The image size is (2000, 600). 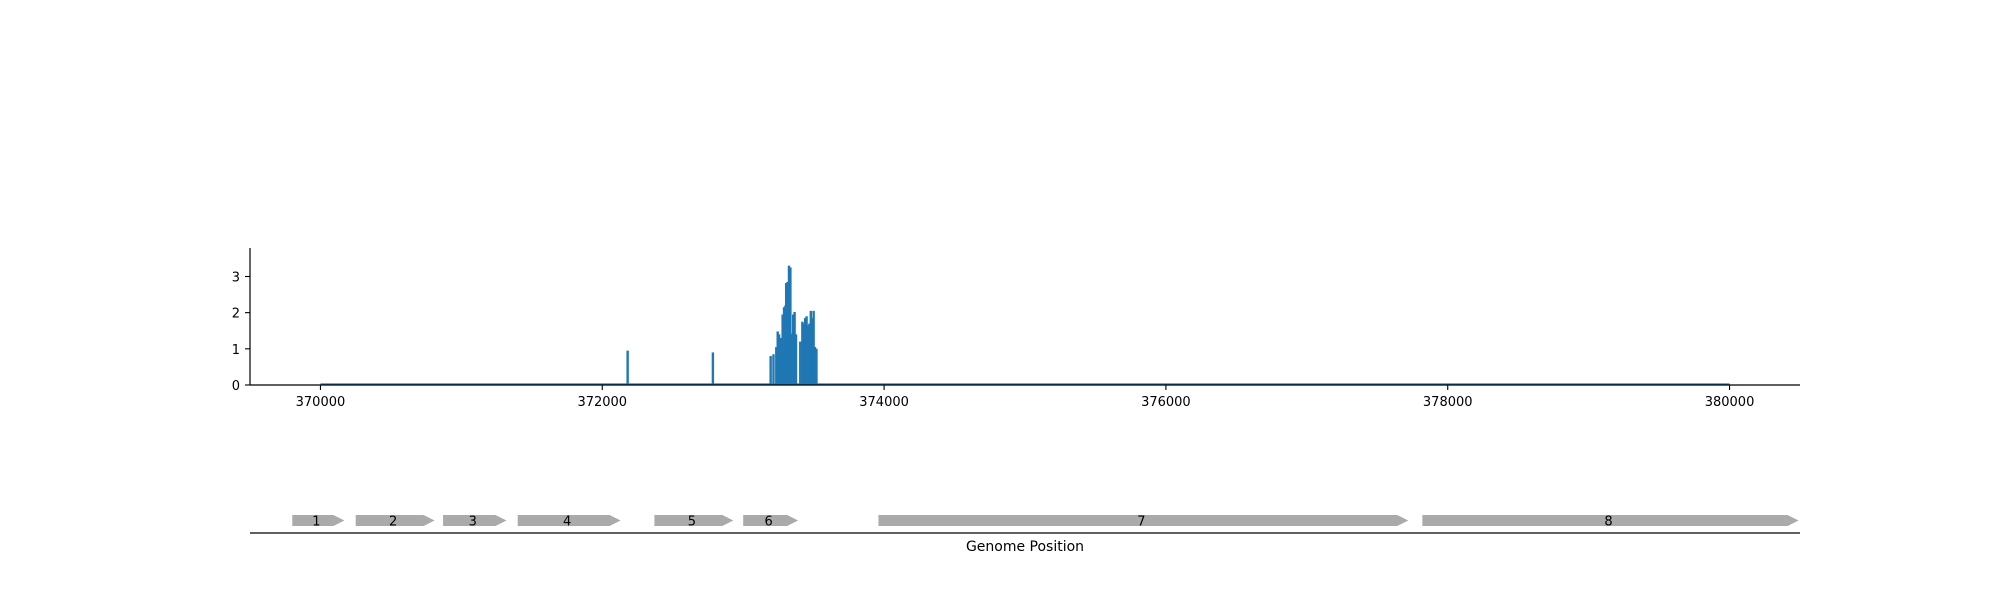 What do you see at coordinates (241, 332) in the screenshot?
I see `y-axis-ticks: 0 1 2 3` at bounding box center [241, 332].